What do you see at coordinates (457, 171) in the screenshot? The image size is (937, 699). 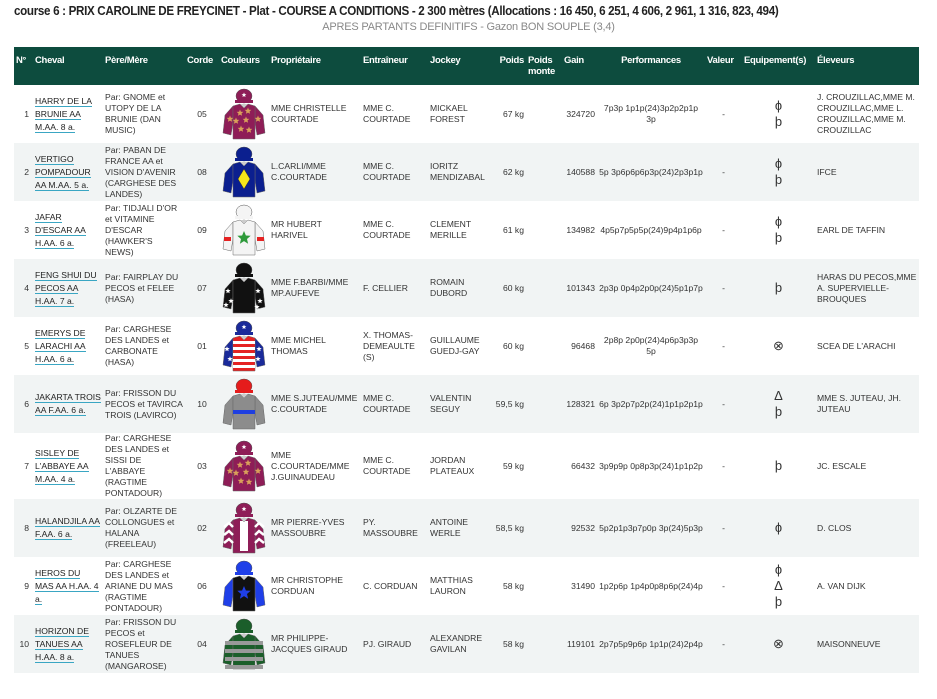 I see `jockey: IORITZ MENDIZABAL` at bounding box center [457, 171].